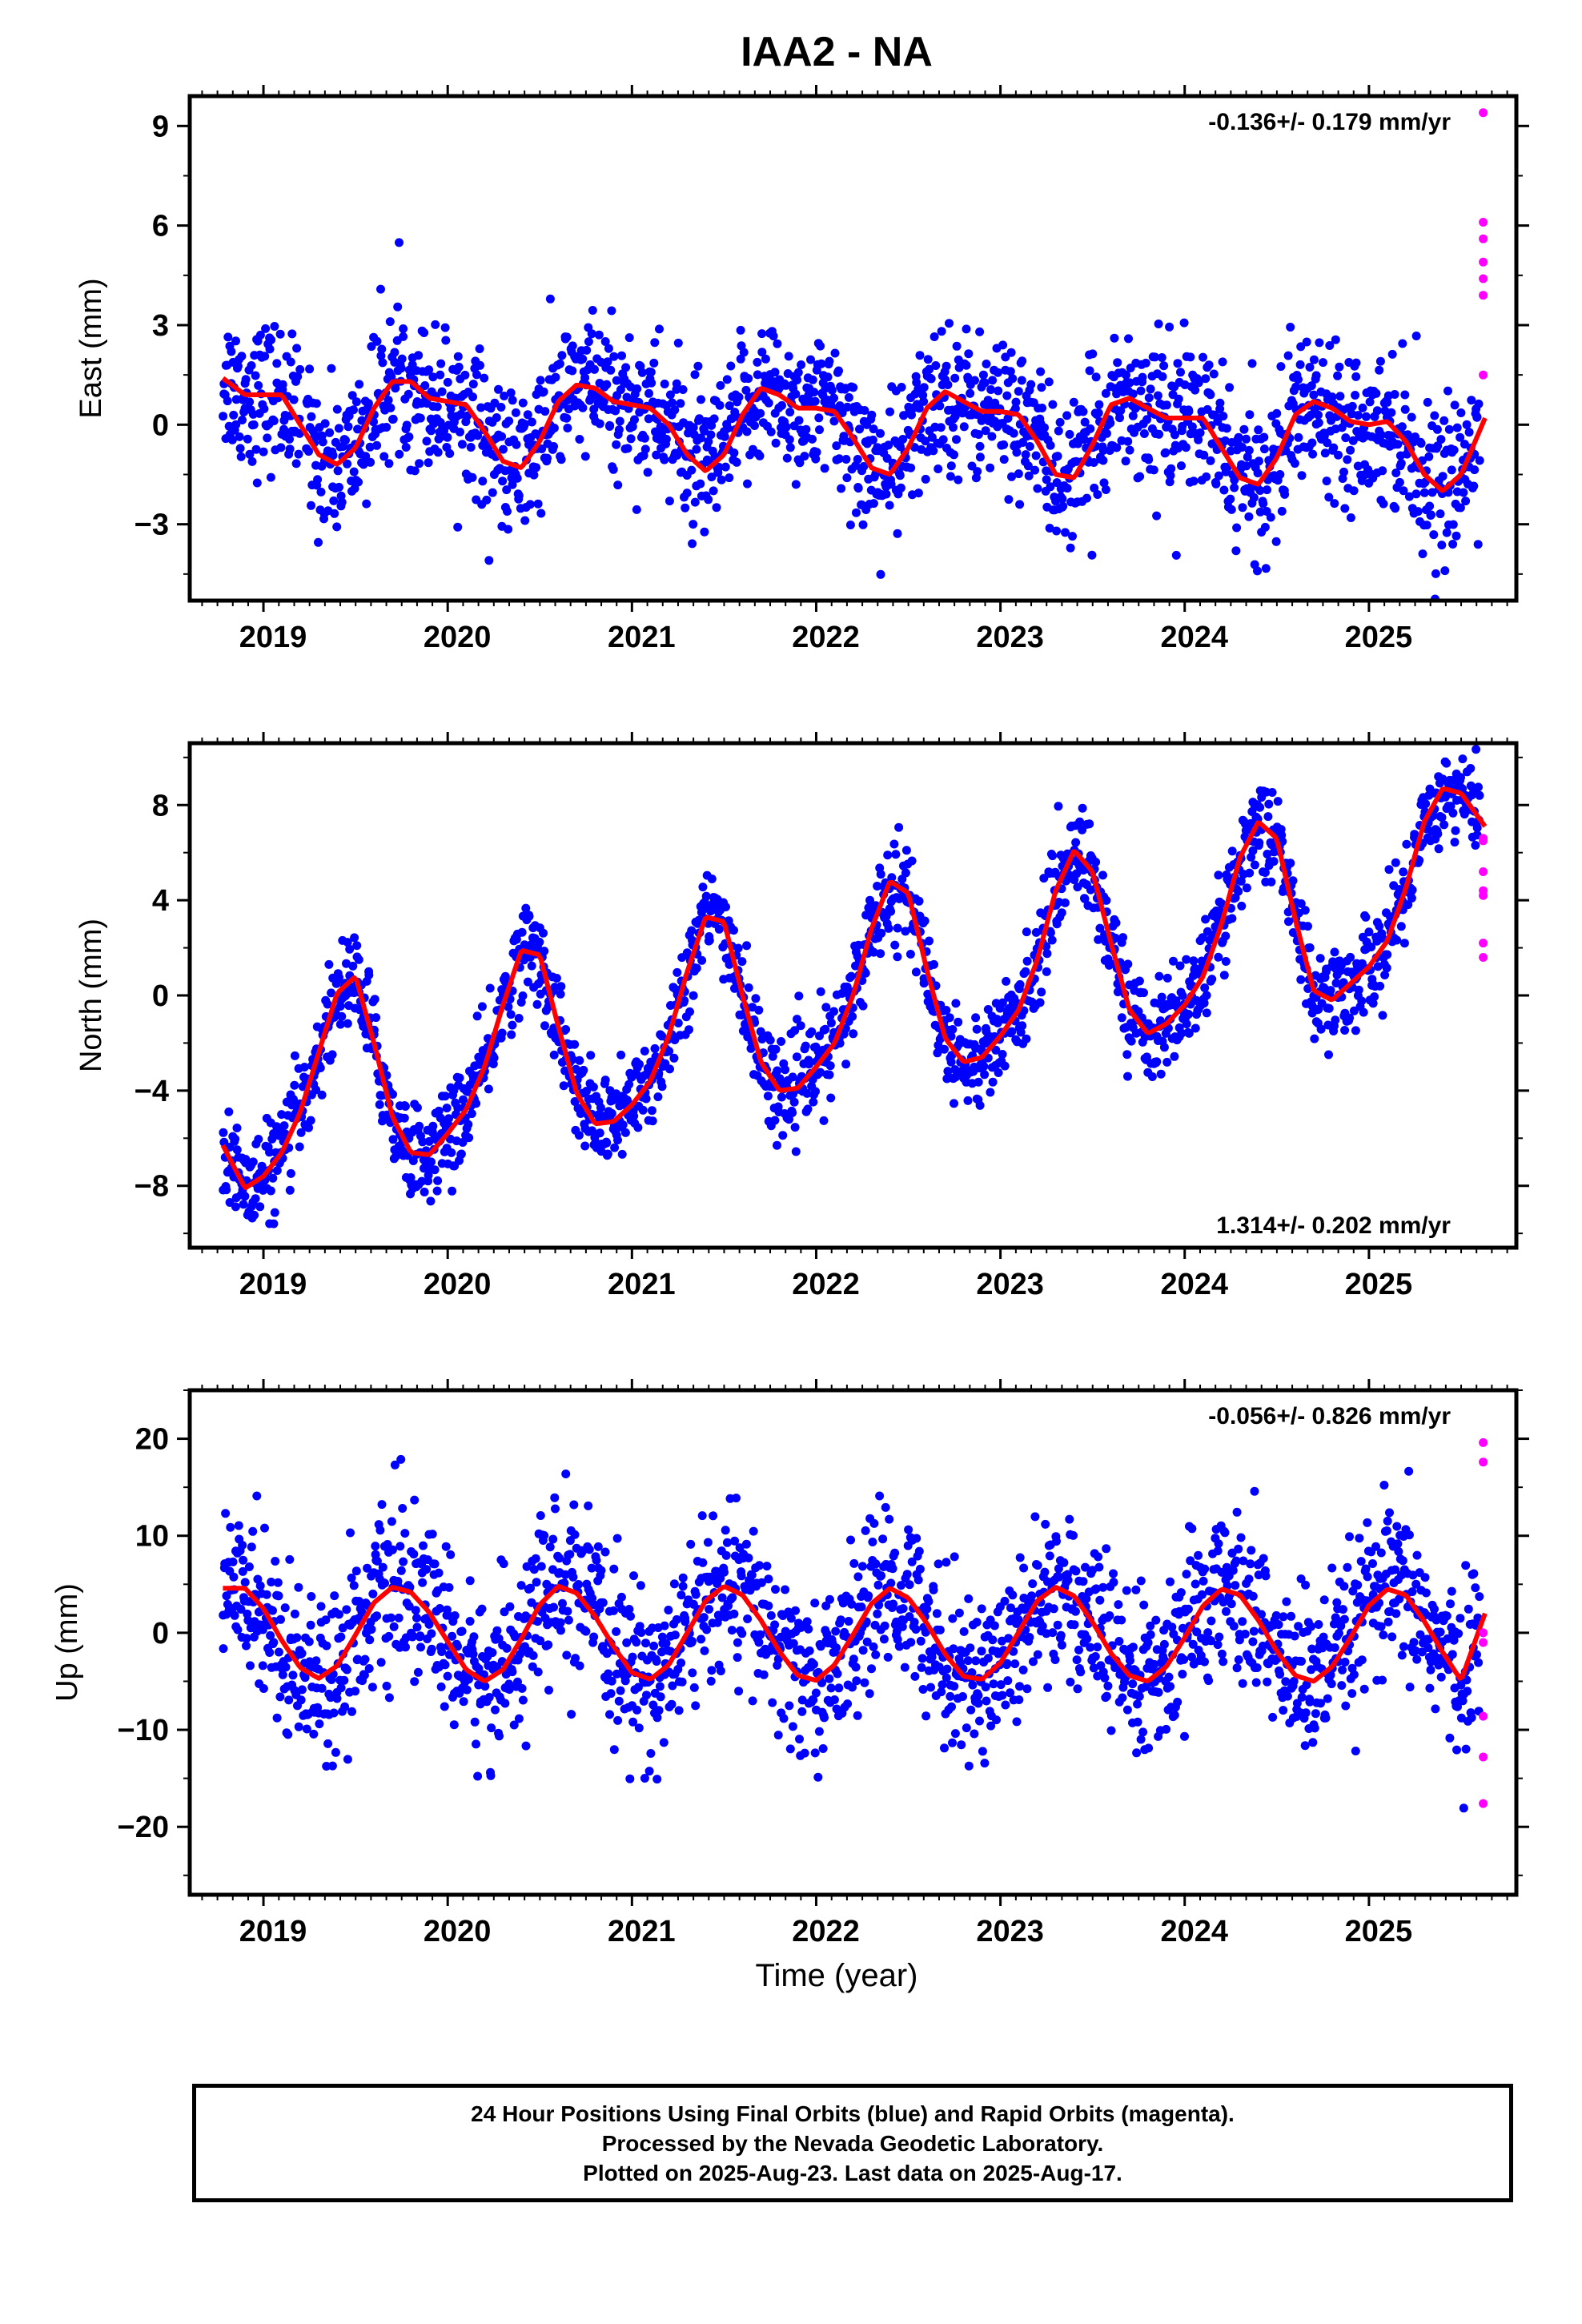  Describe the element at coordinates (1484, 871) in the screenshot. I see `north-rapid-point` at that location.